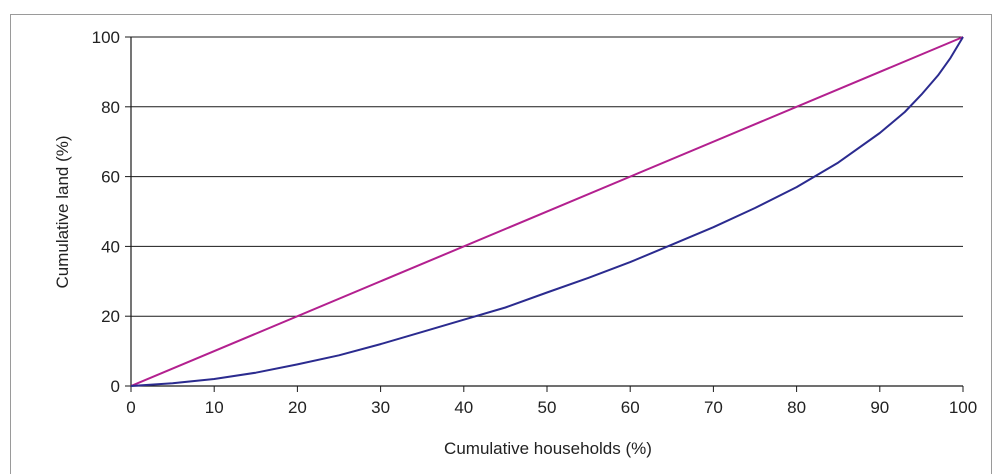 This screenshot has height=474, width=994. I want to click on x-tick-label-50: 50, so click(547, 407).